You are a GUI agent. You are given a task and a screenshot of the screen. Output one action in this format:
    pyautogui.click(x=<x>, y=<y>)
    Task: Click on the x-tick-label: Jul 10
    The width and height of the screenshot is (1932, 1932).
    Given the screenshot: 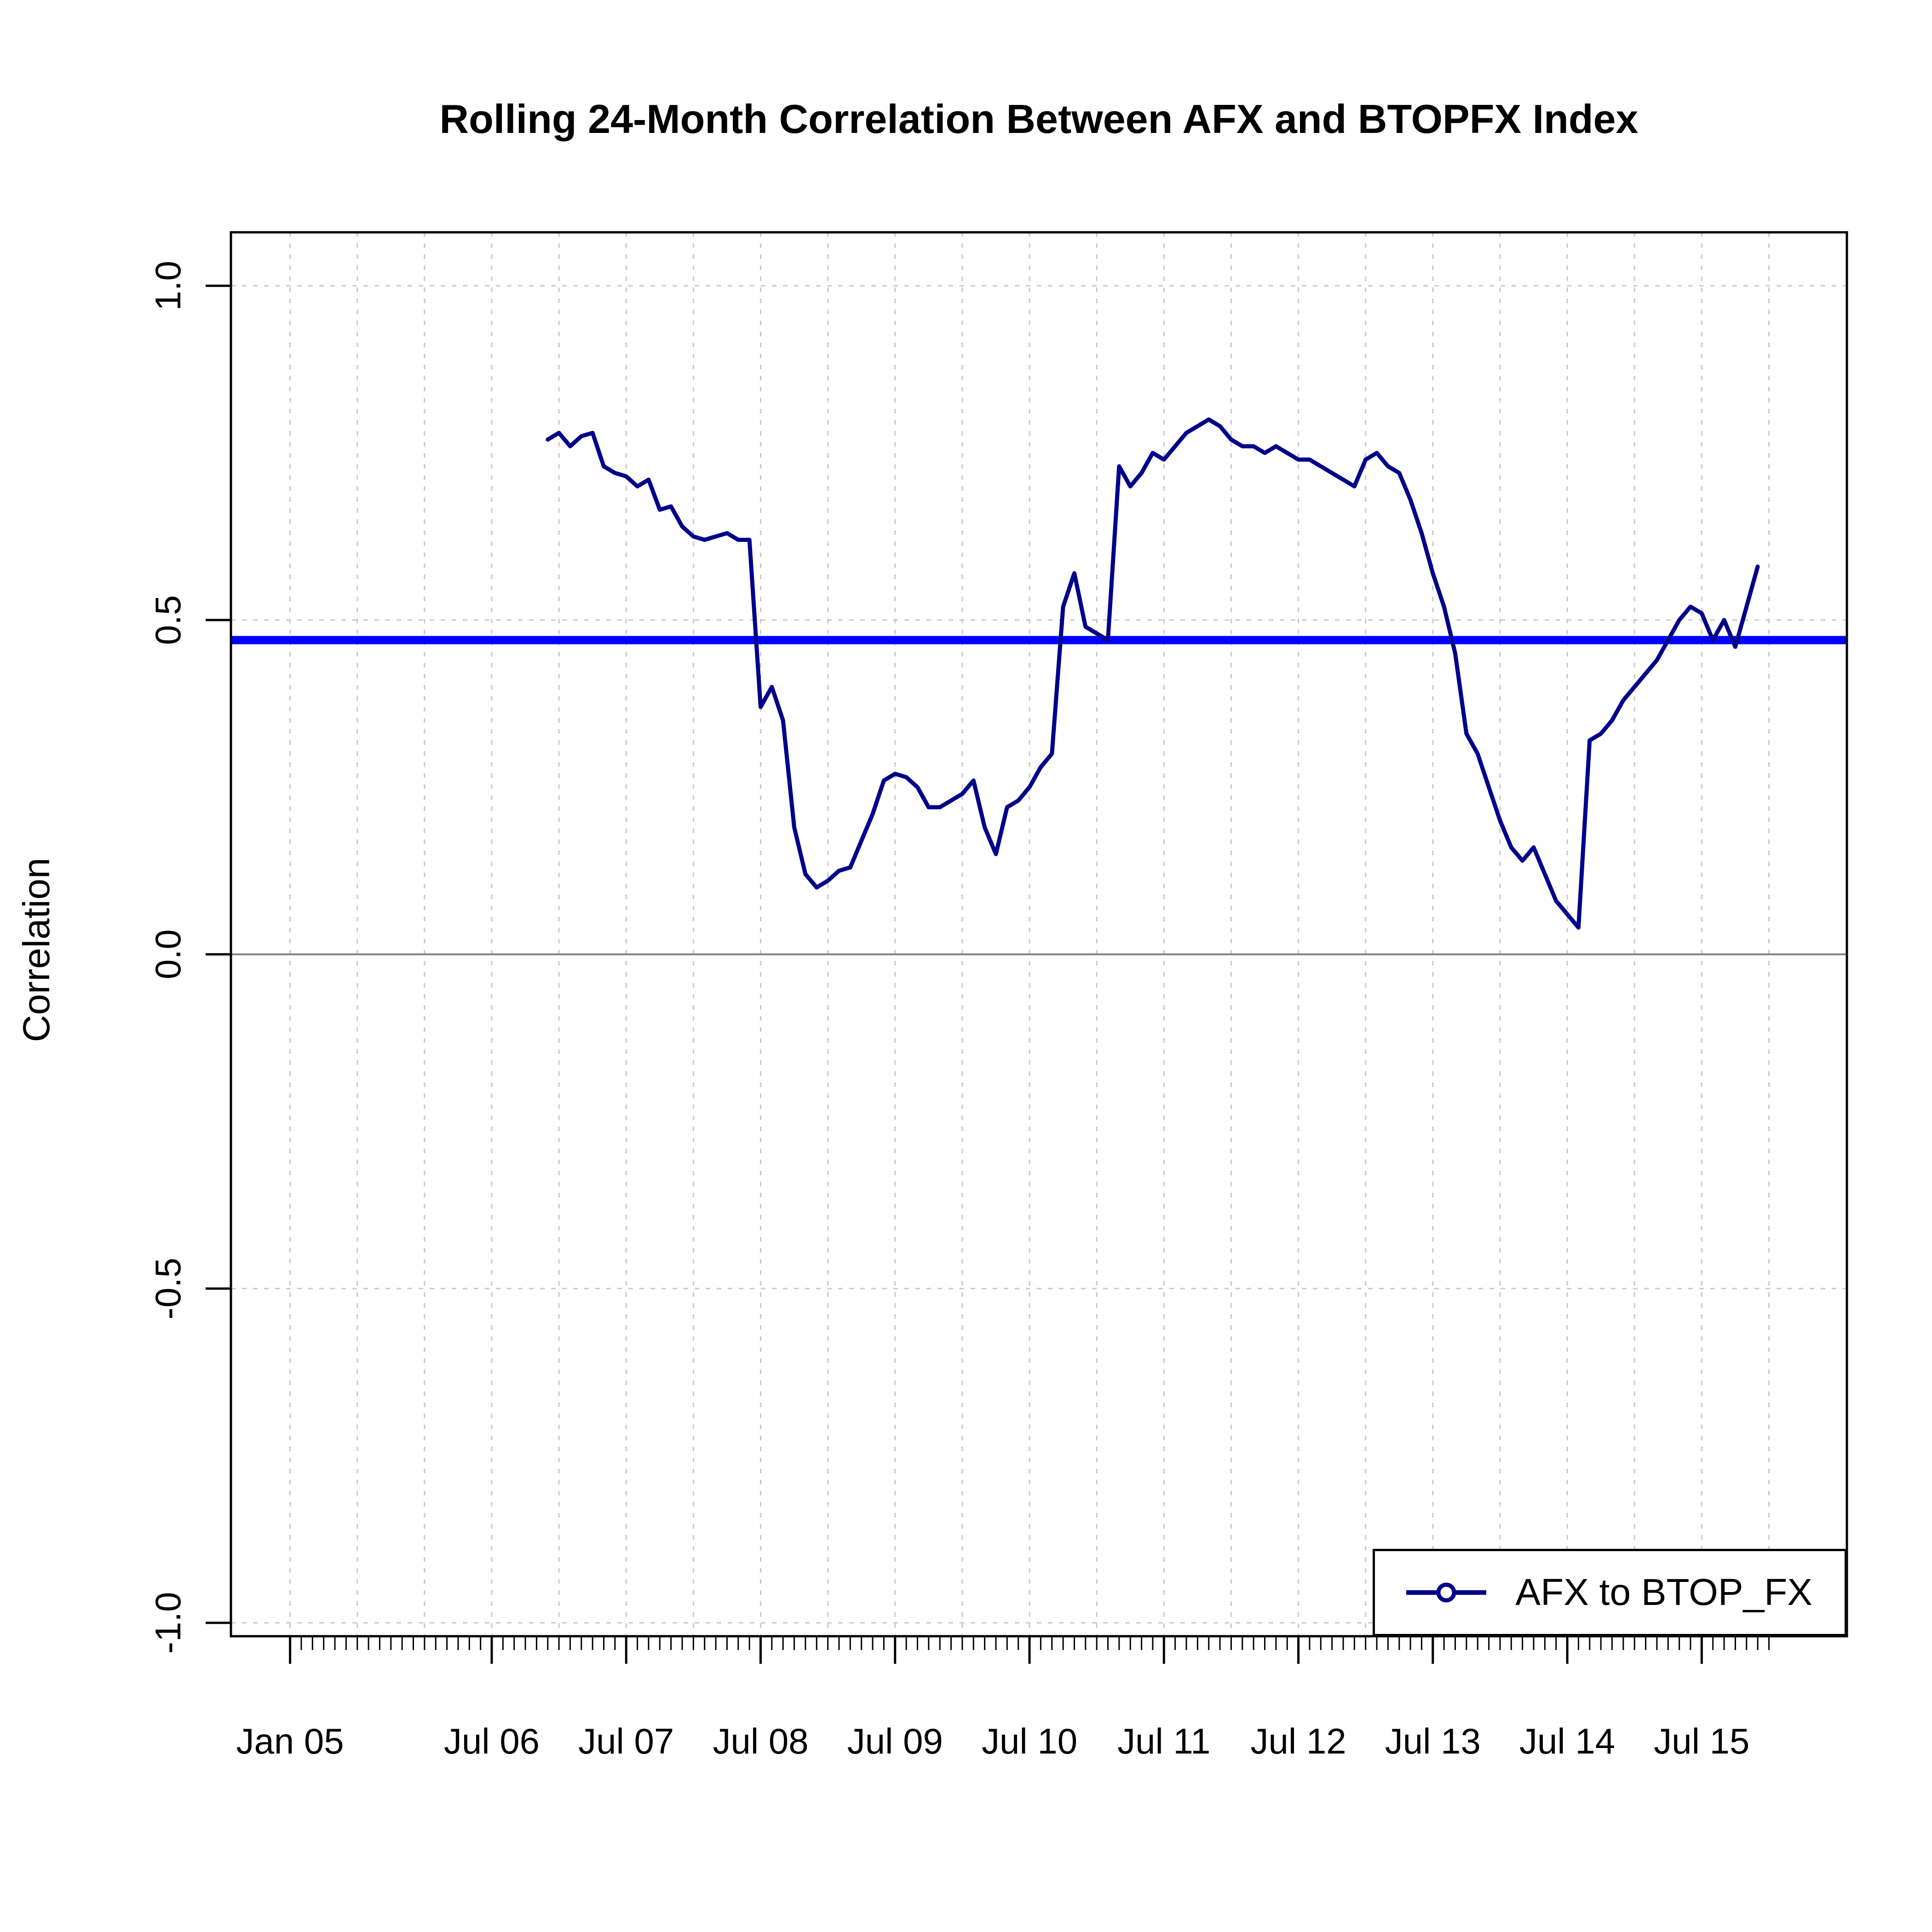 What is the action you would take?
    pyautogui.click(x=1029, y=1741)
    